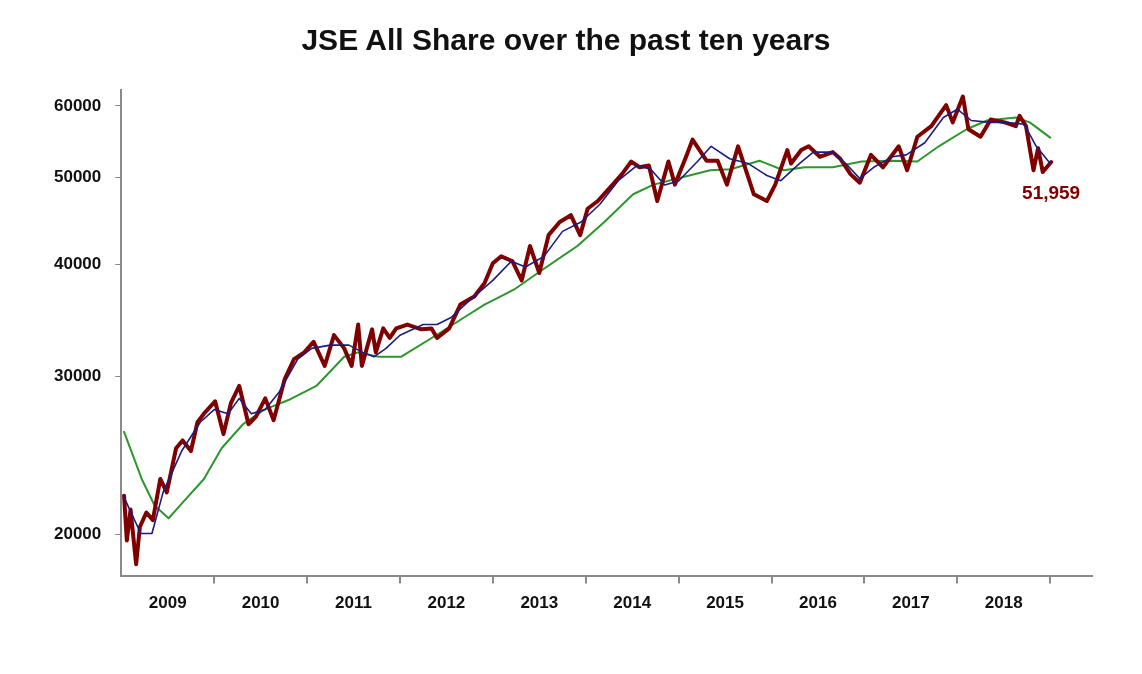 This screenshot has width=1142, height=674. I want to click on x-tick-label: 2011, so click(353, 603).